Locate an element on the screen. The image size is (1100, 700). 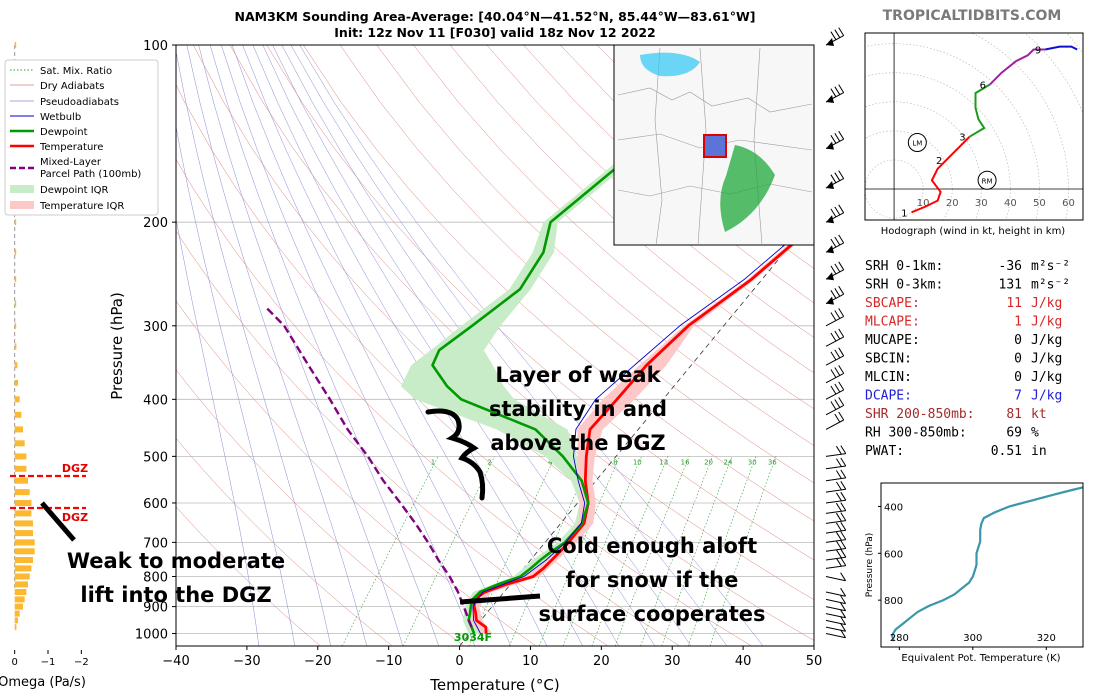
legend-label: Sat. Mix. Ratio is located at coordinates (76, 71).